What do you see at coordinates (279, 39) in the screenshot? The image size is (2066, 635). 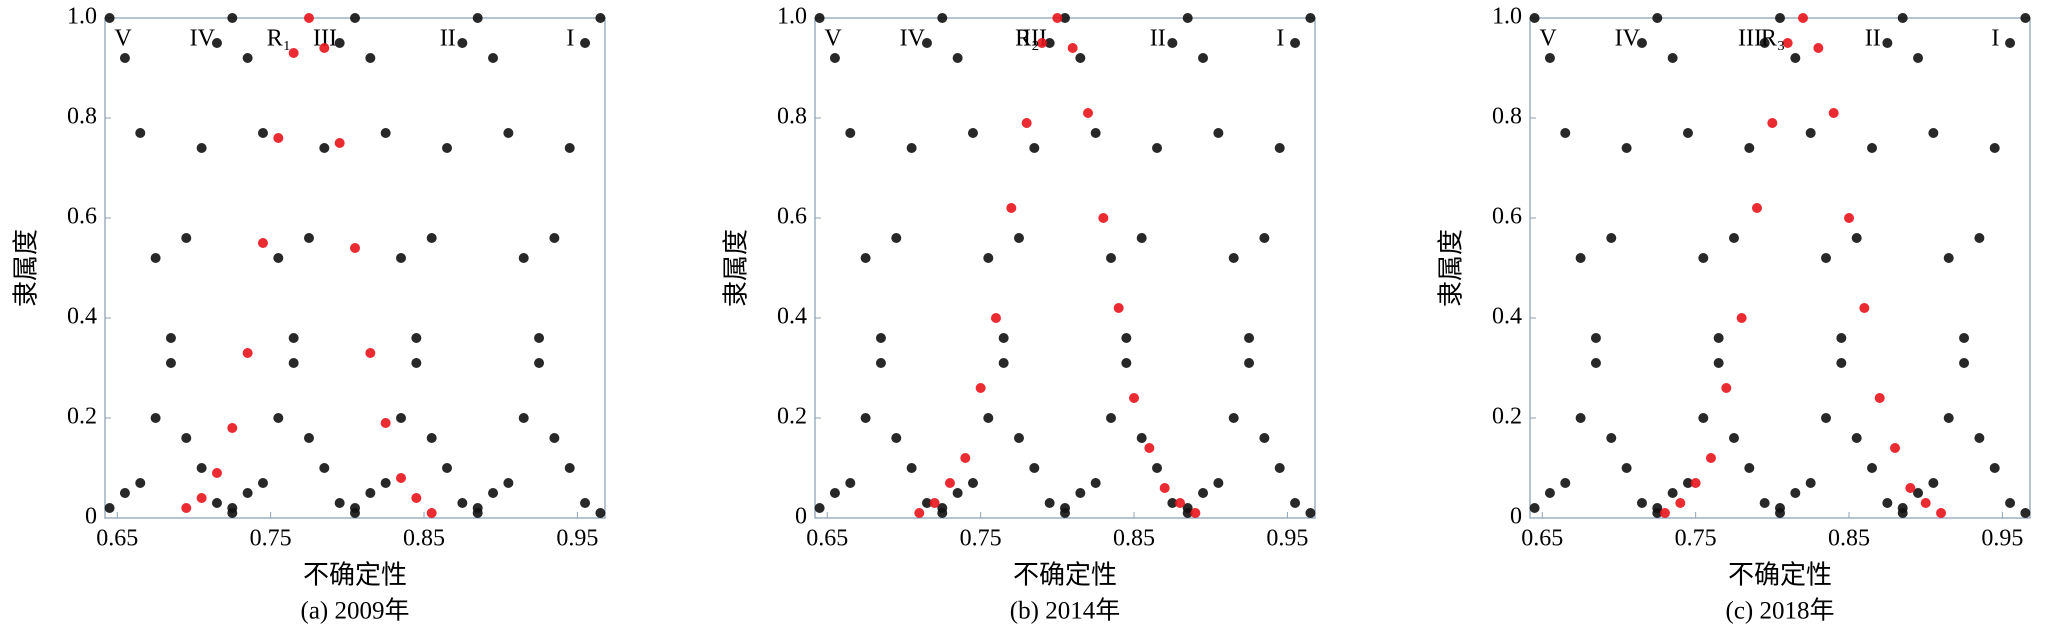 I see `cloud-label: R₁` at bounding box center [279, 39].